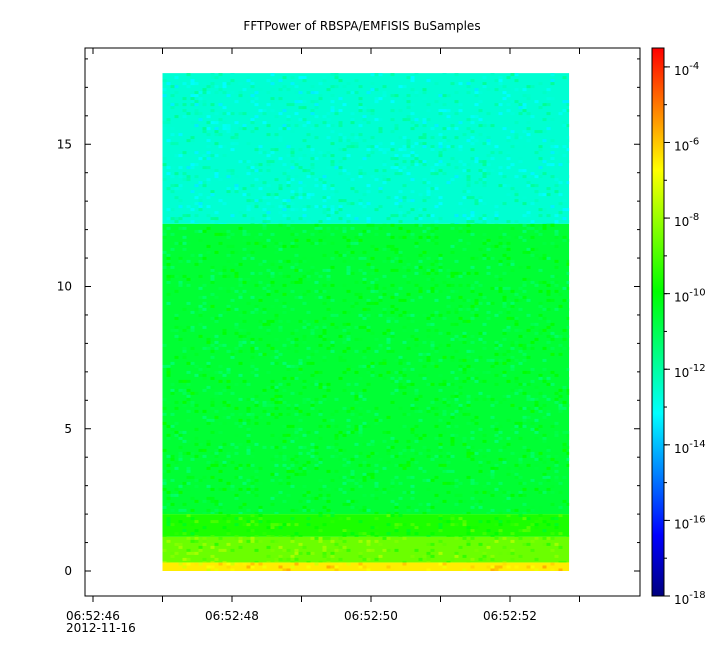  I want to click on colorbar-tick-label: 10⁻¹², so click(690, 371).